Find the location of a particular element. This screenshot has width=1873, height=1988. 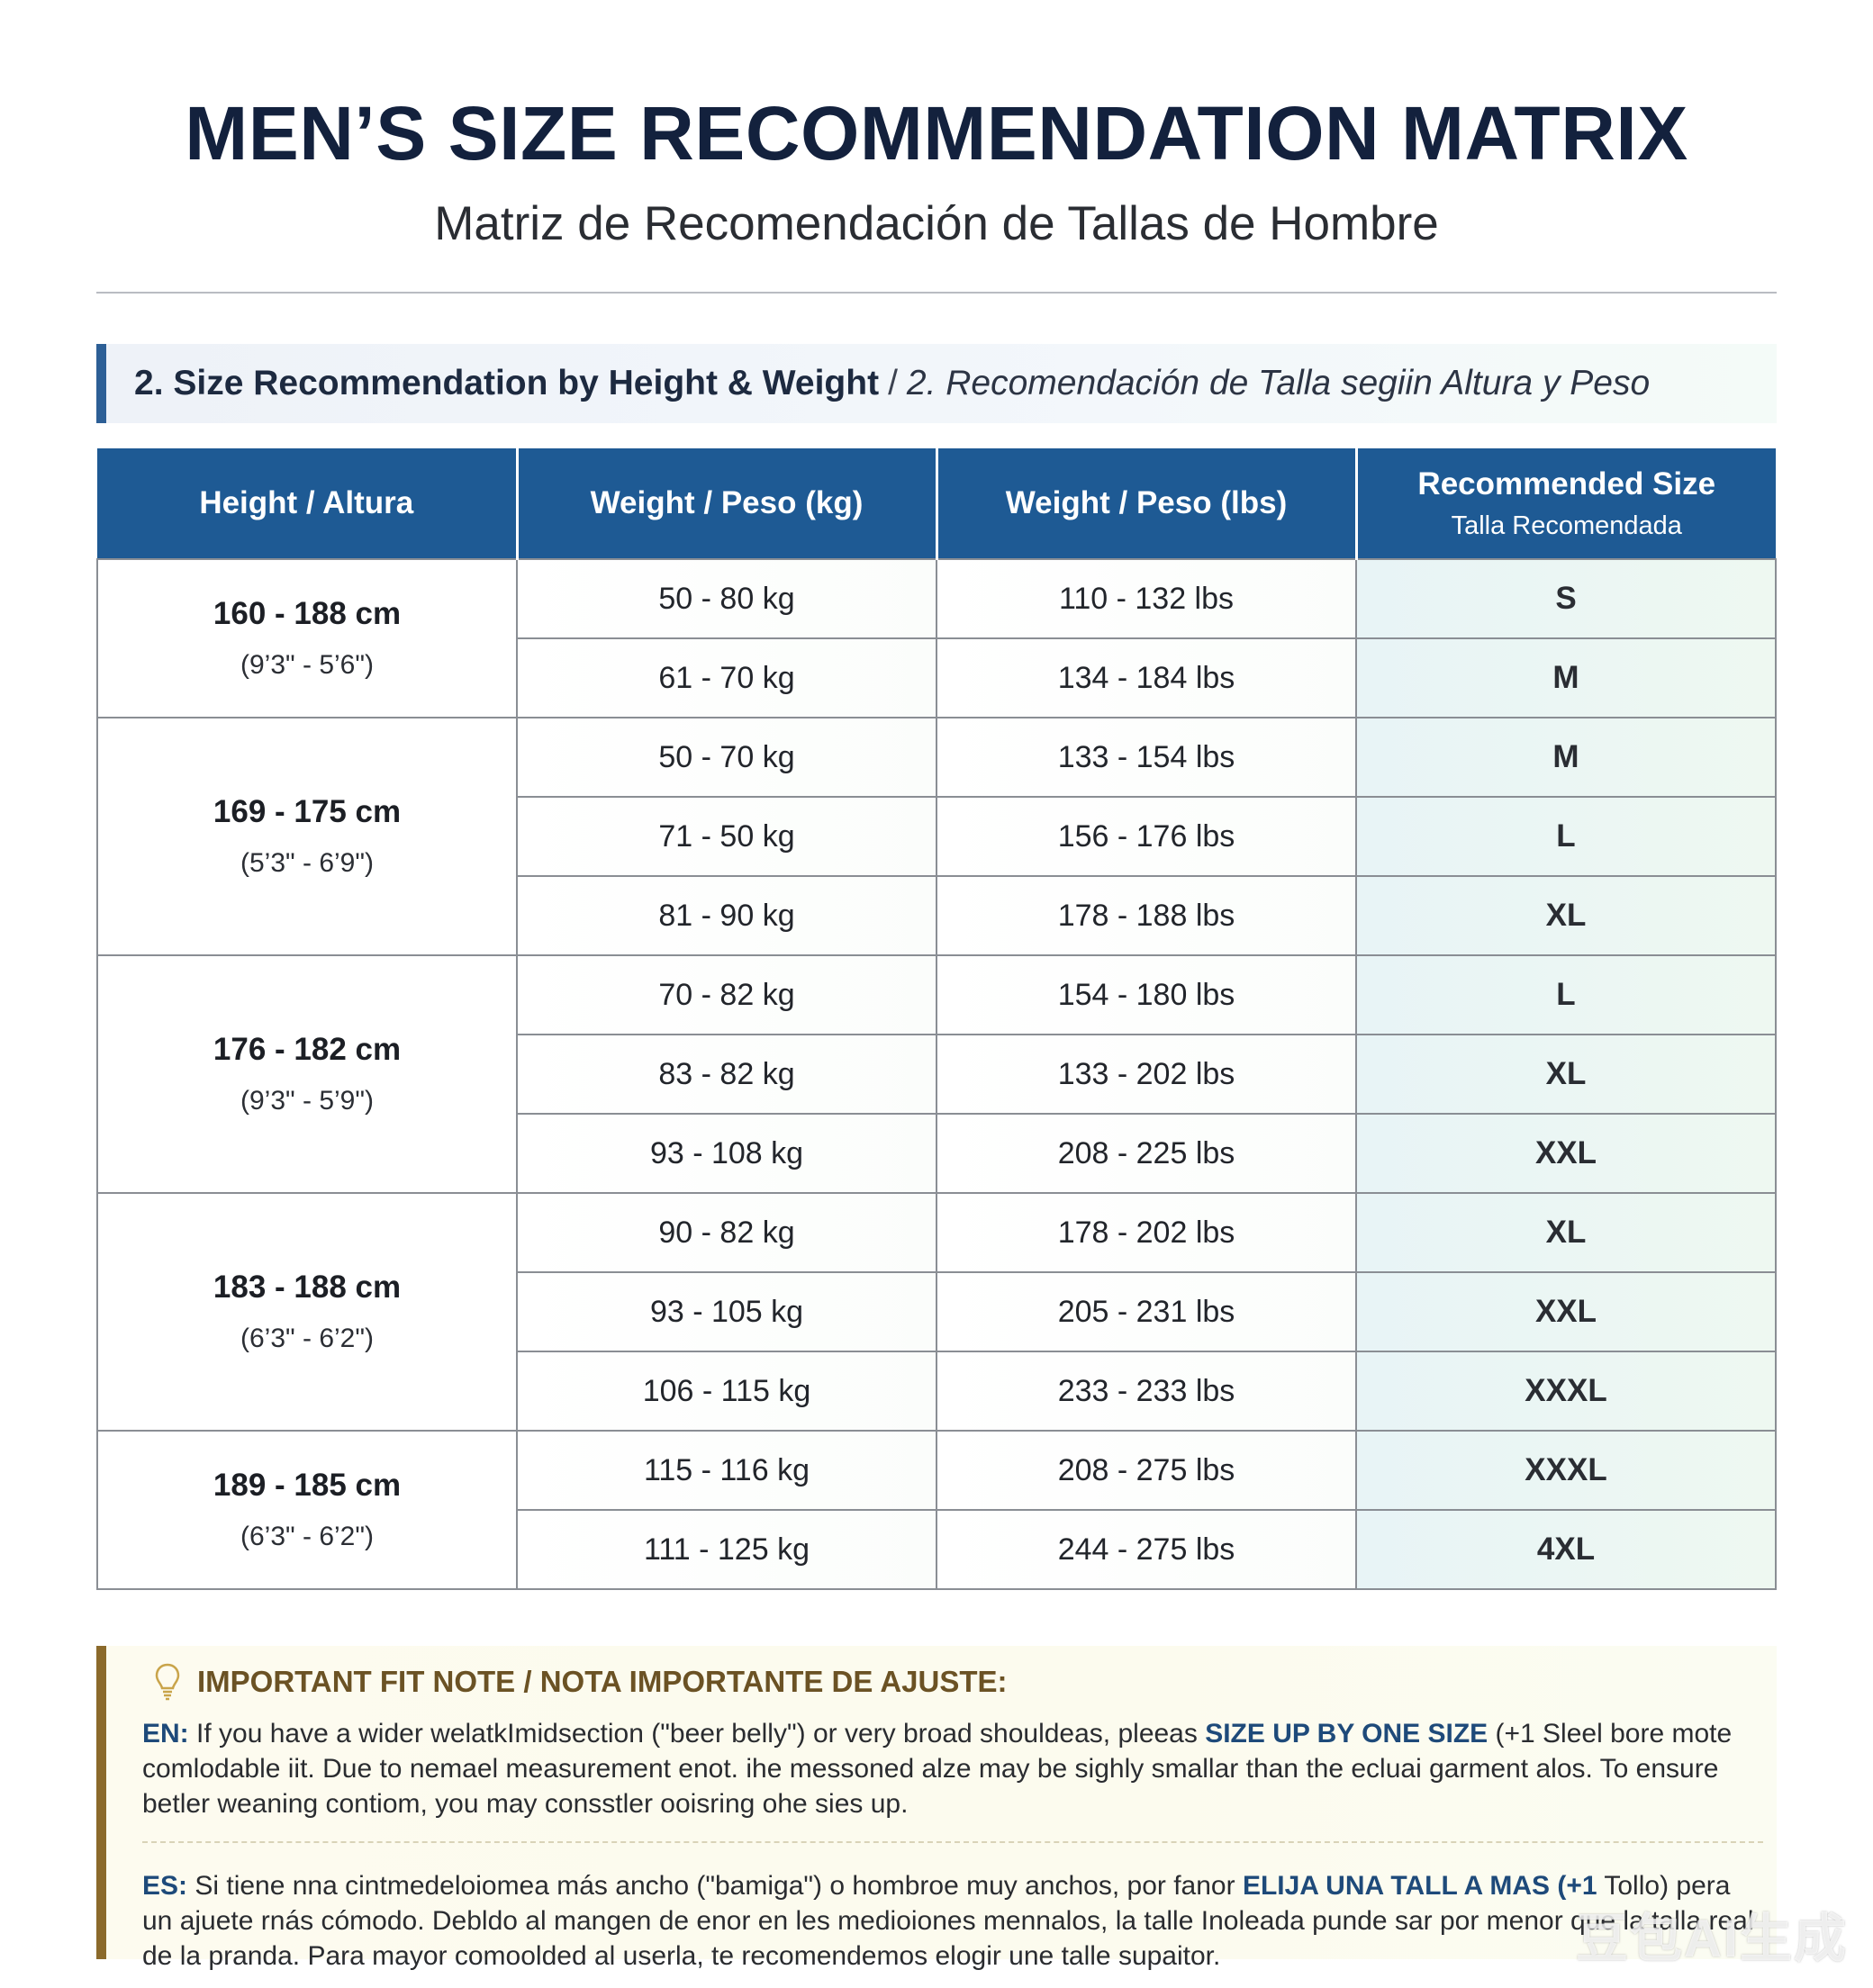

weight-kg-cell: 50 - 80 kg is located at coordinates (726, 598).